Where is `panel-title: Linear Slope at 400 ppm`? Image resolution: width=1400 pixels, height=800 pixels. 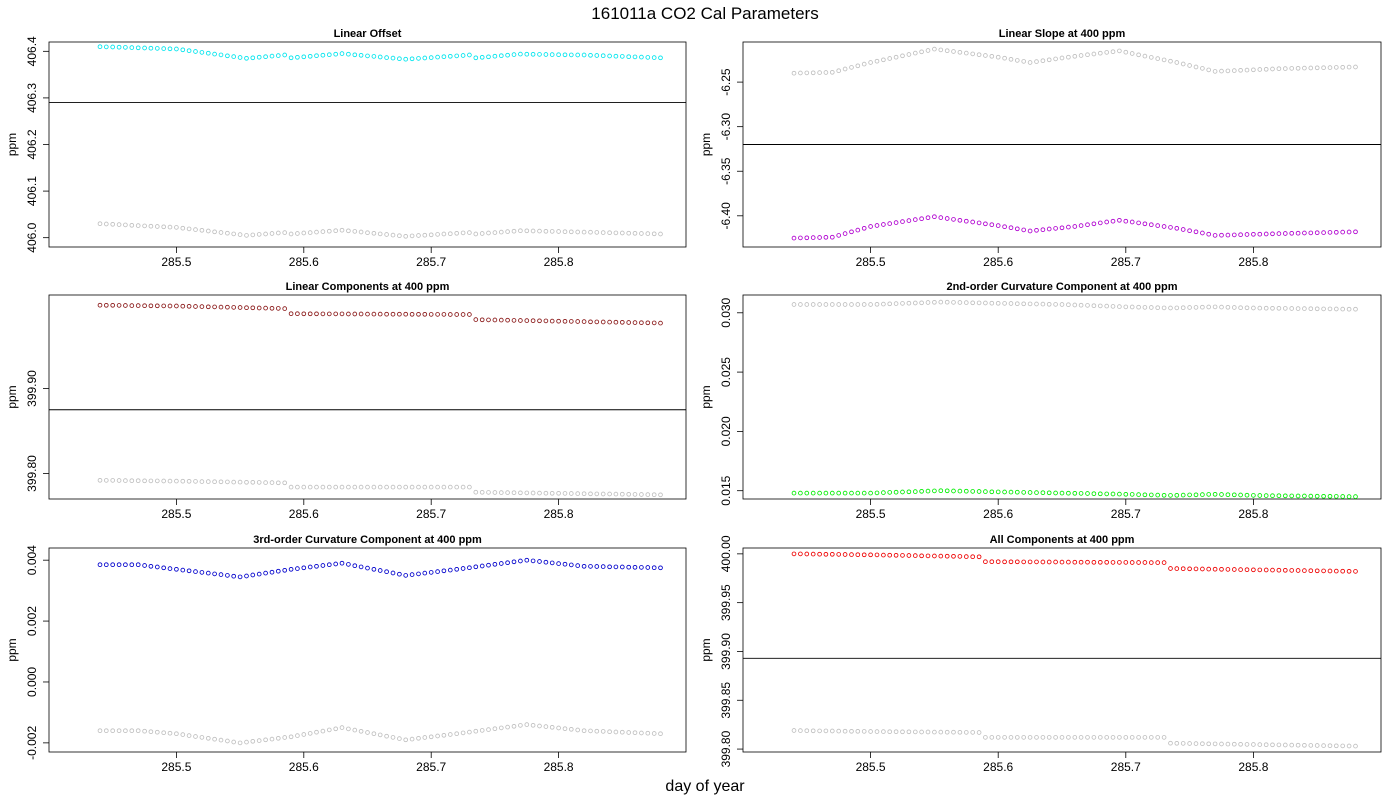
panel-title: Linear Slope at 400 ppm is located at coordinates (1062, 34).